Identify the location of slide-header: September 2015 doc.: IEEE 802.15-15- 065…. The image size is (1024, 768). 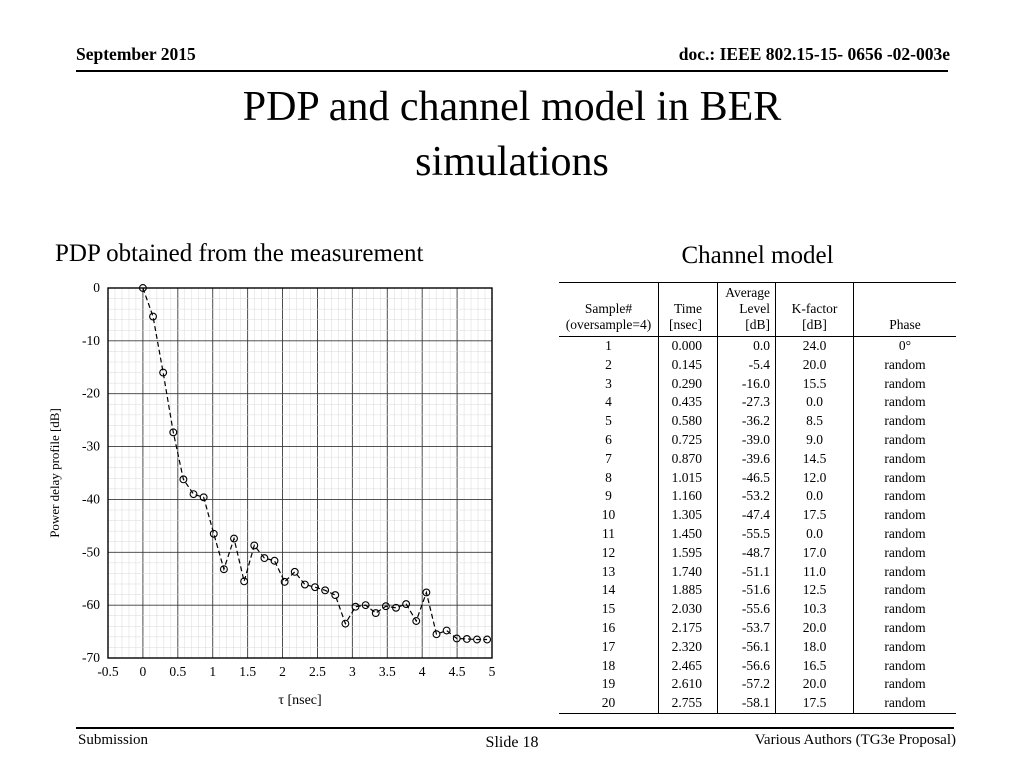
(513, 54).